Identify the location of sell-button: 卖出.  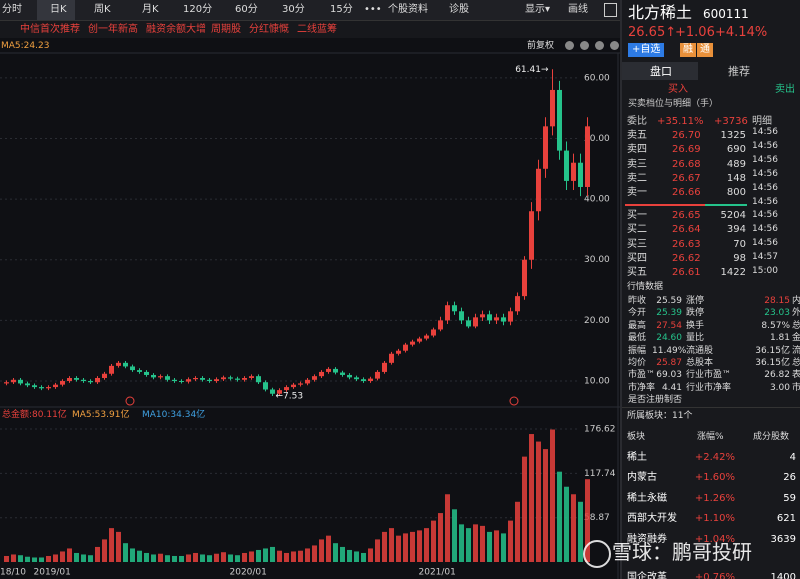
(785, 89).